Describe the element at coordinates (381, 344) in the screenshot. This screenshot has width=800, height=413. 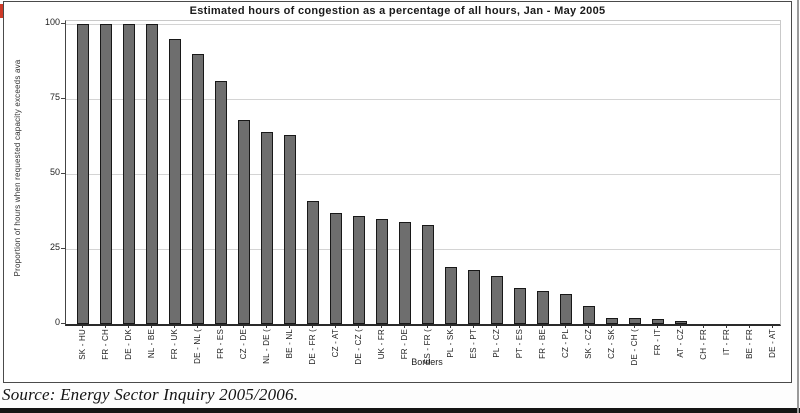
I see `x-tick-label: UK - FR` at that location.